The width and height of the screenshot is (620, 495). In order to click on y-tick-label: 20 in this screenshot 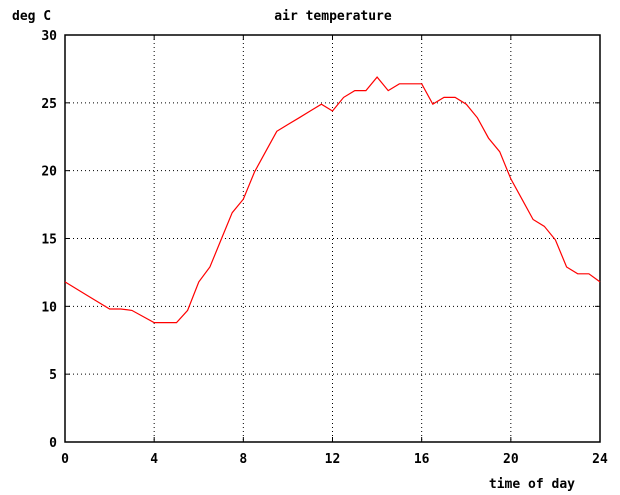, I will do `click(49, 172)`.